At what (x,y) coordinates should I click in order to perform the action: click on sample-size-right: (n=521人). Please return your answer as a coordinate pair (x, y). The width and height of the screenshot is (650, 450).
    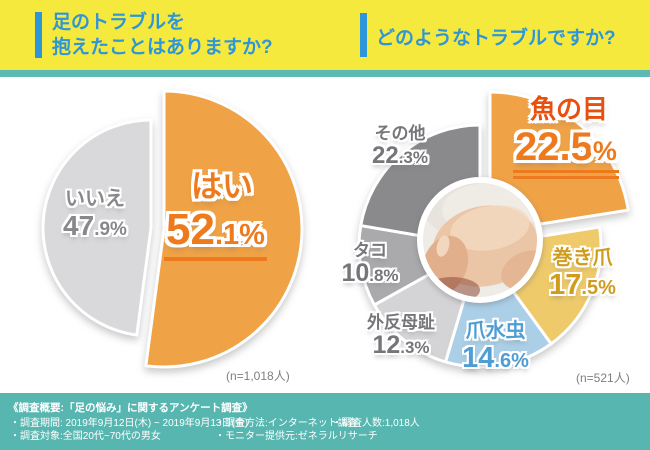
    Looking at the image, I should click on (603, 378).